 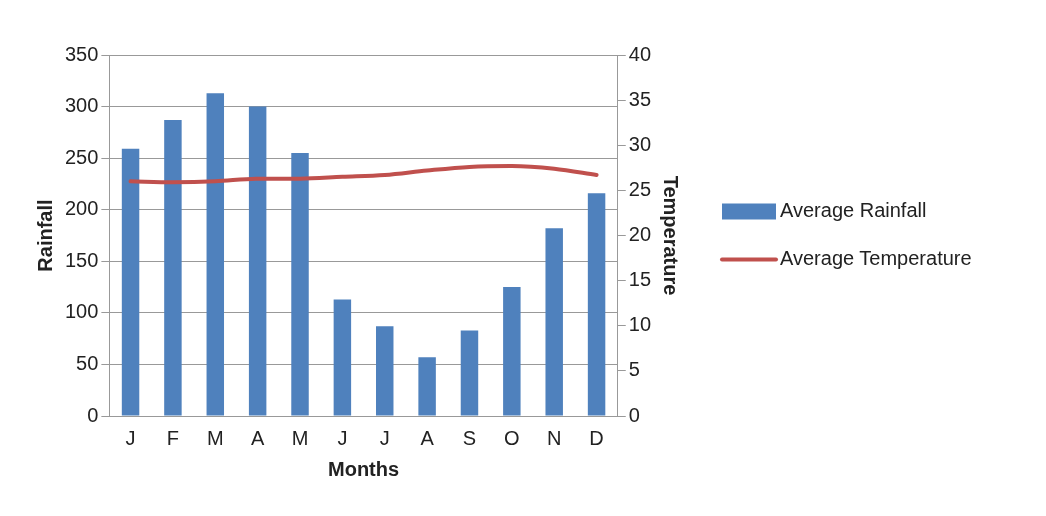 I want to click on x-tick-label: F, so click(x=173, y=437).